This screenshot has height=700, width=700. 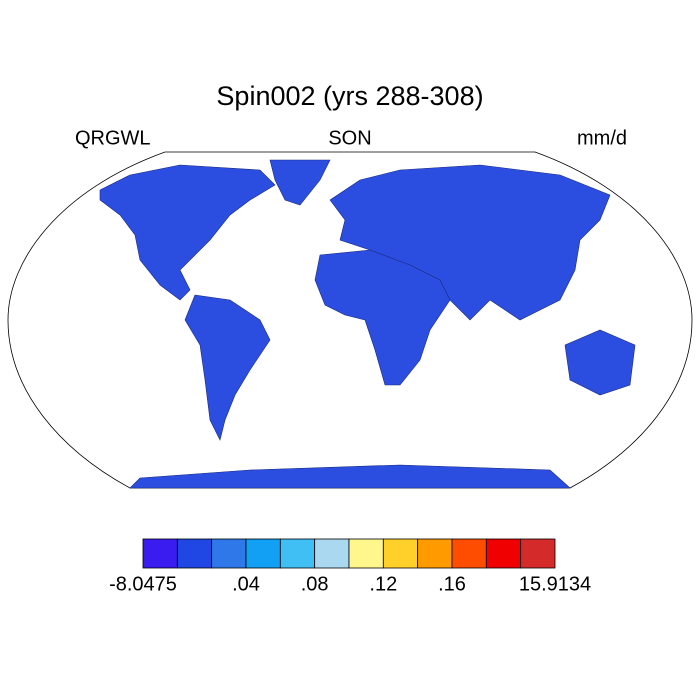 I want to click on colorbar: -8.0475 .04 .08 .12 .16 15.9134, so click(x=350, y=566).